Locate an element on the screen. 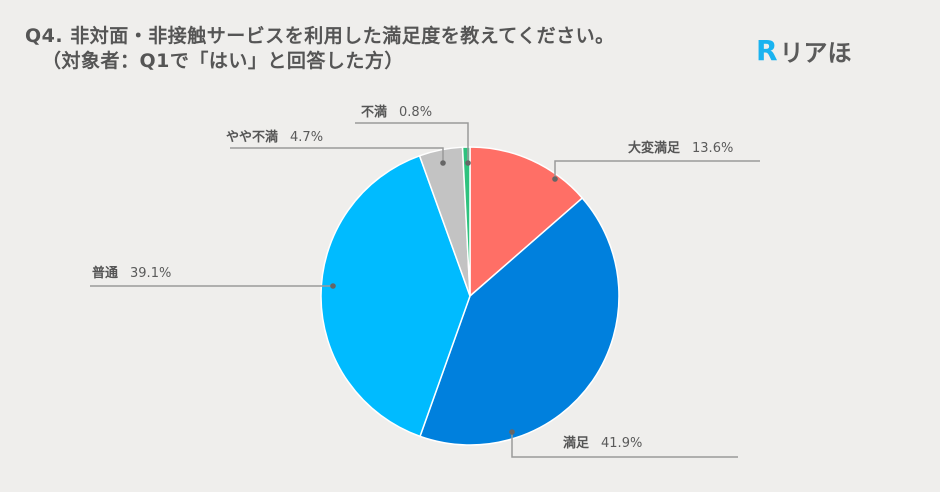  leader-satisfied is located at coordinates (624, 445).